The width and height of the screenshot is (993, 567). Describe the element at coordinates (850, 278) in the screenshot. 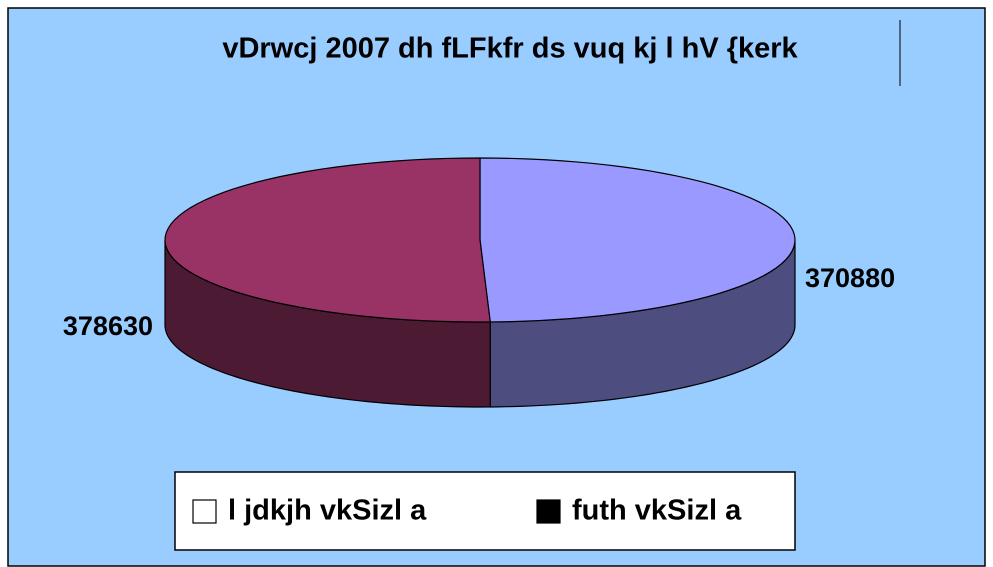

I see `data-label: 370880` at that location.